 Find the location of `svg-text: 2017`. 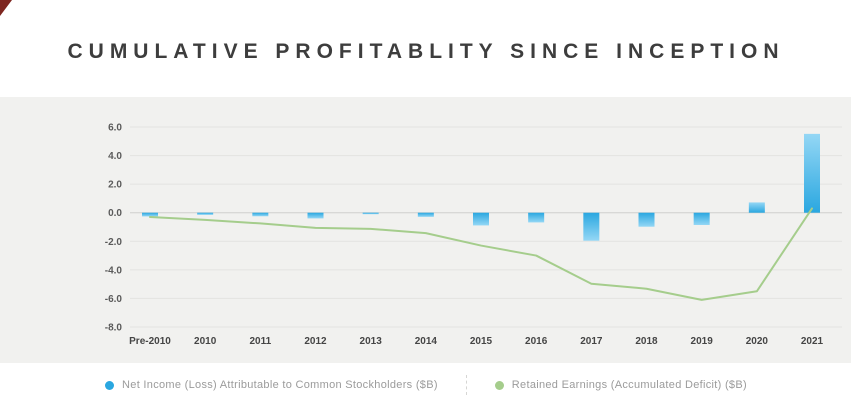

svg-text: 2017 is located at coordinates (591, 341).